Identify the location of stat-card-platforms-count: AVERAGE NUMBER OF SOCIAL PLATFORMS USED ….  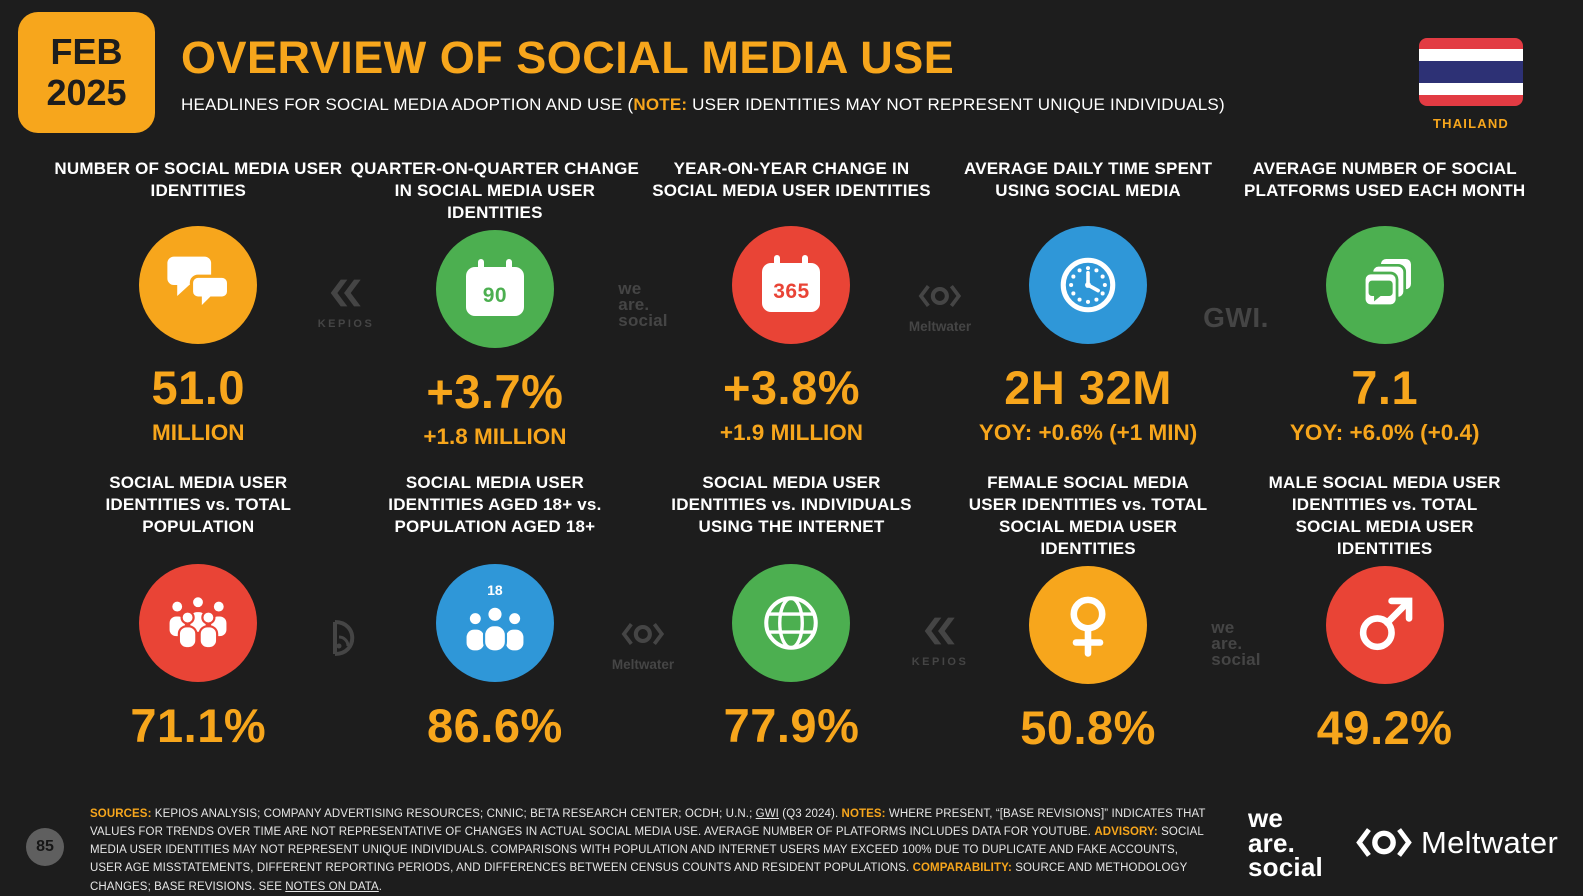
(1384, 304).